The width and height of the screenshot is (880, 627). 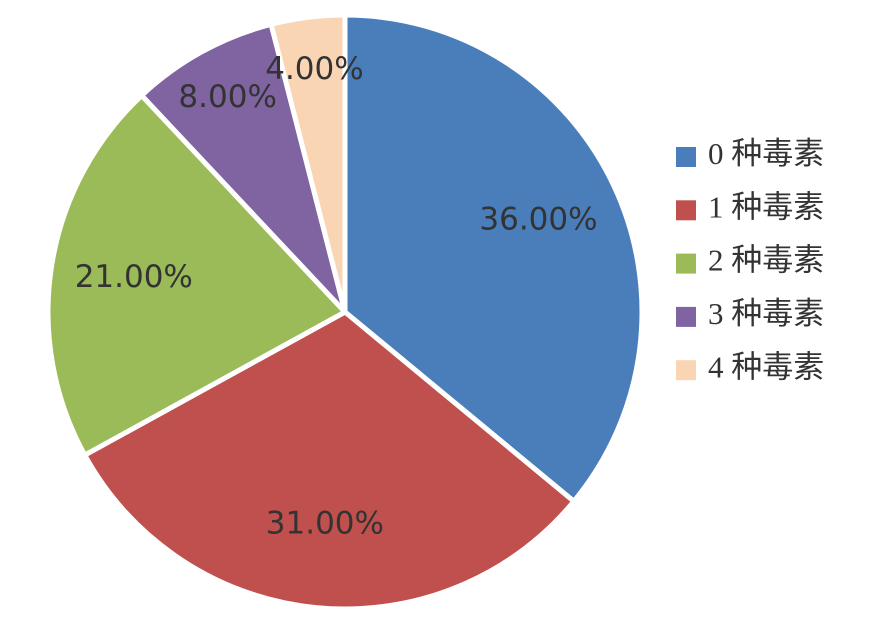 I want to click on data-label: 31.00%, so click(x=325, y=523).